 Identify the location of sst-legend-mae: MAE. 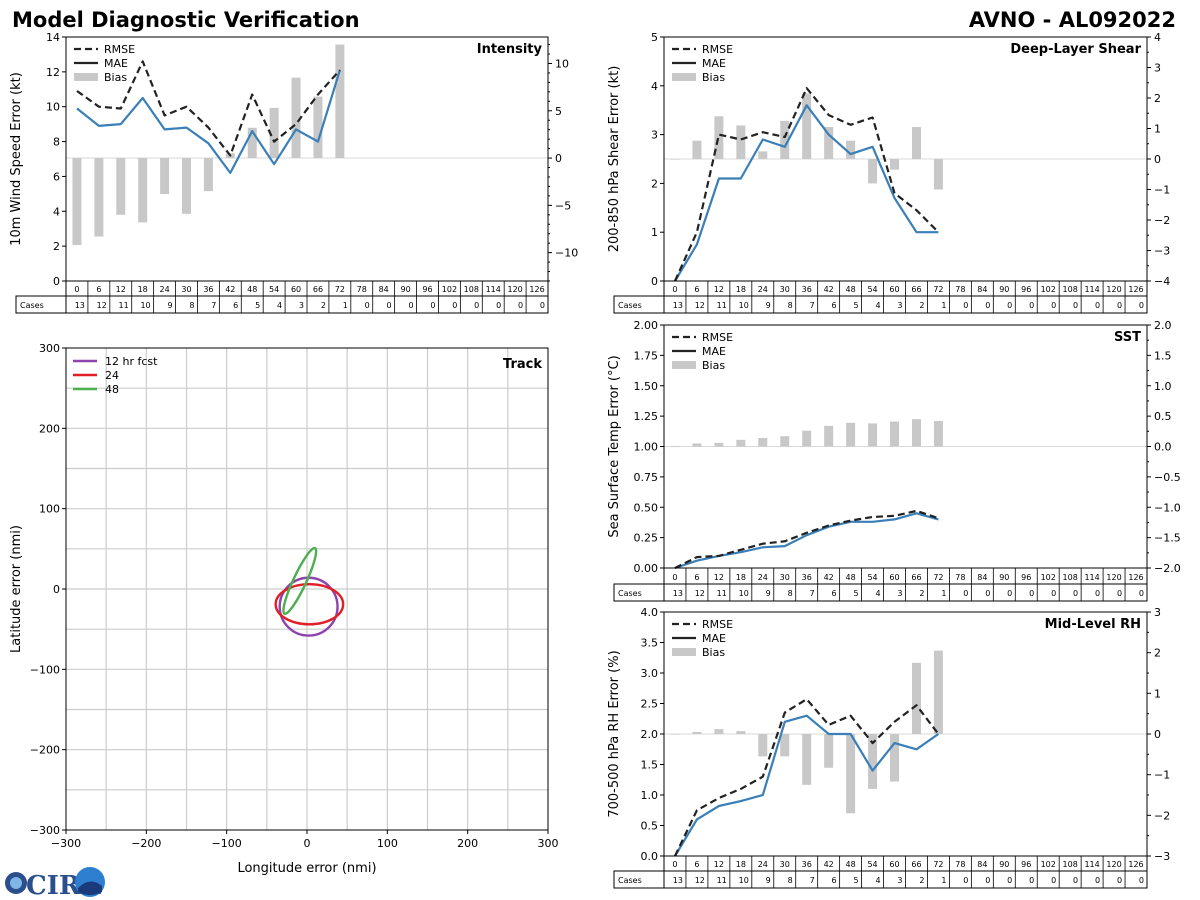
(714, 351).